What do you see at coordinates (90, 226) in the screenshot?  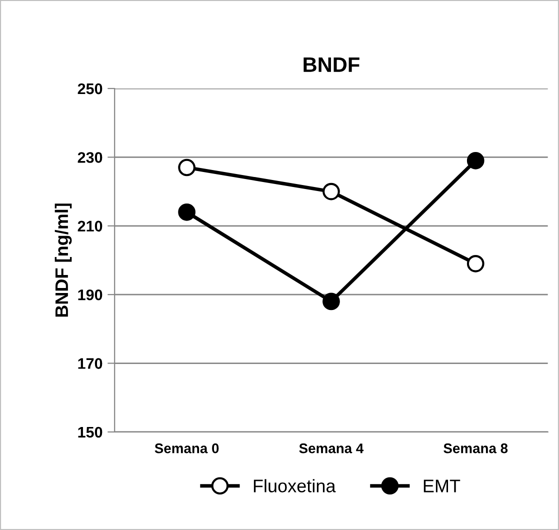 I see `y-tick-label: 210` at bounding box center [90, 226].